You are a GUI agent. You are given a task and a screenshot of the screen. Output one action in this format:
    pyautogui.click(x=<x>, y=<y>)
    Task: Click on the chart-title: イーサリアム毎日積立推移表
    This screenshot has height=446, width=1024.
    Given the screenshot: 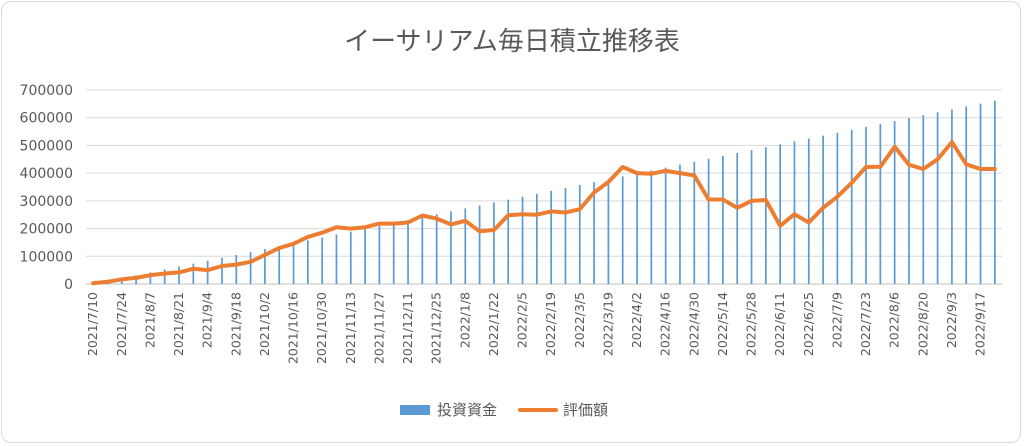 What is the action you would take?
    pyautogui.click(x=512, y=42)
    